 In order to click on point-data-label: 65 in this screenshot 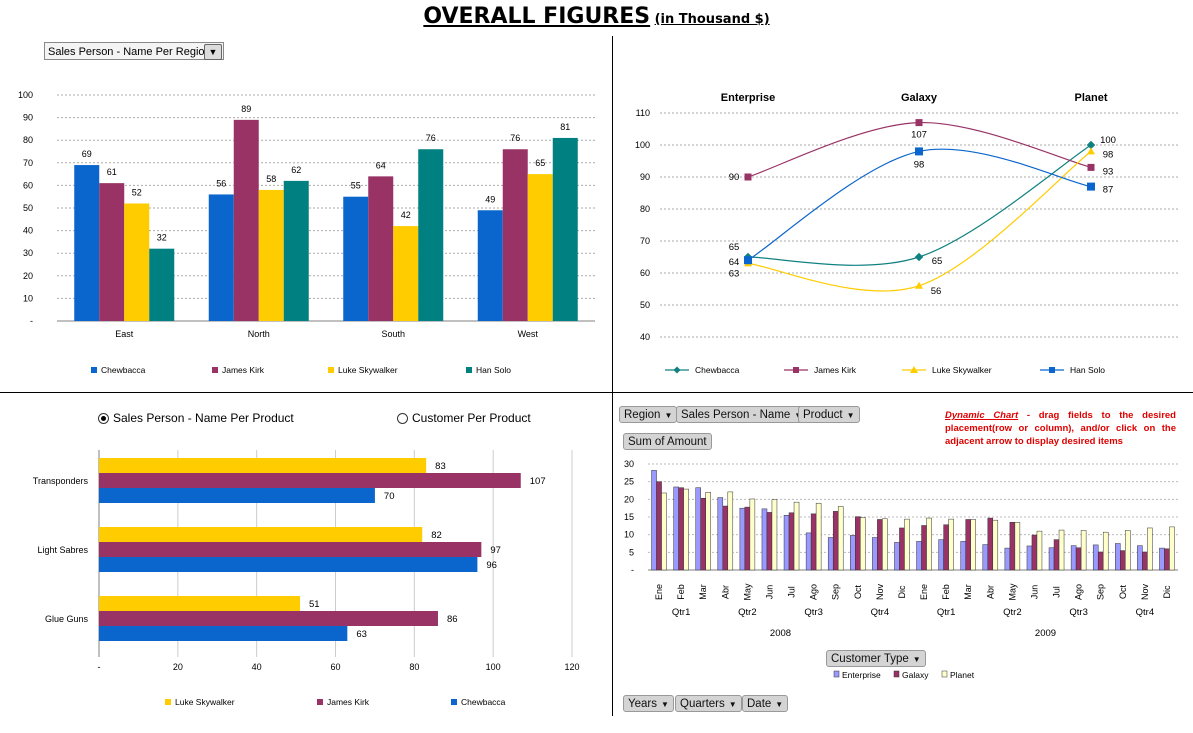, I will do `click(734, 247)`.